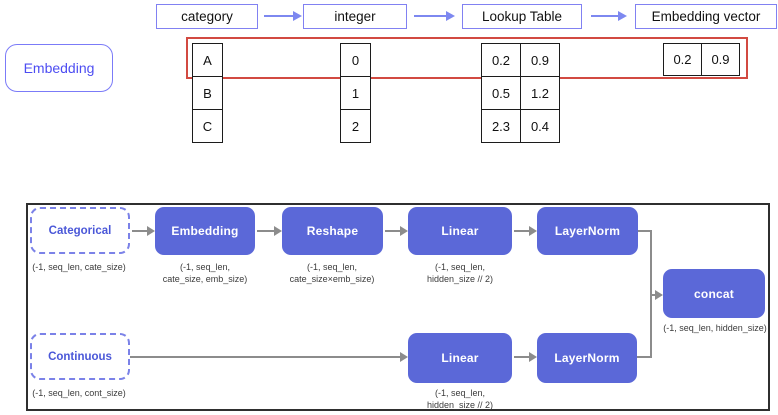  Describe the element at coordinates (587, 358) in the screenshot. I see `node-layernorm-bottom: LayerNorm` at that location.